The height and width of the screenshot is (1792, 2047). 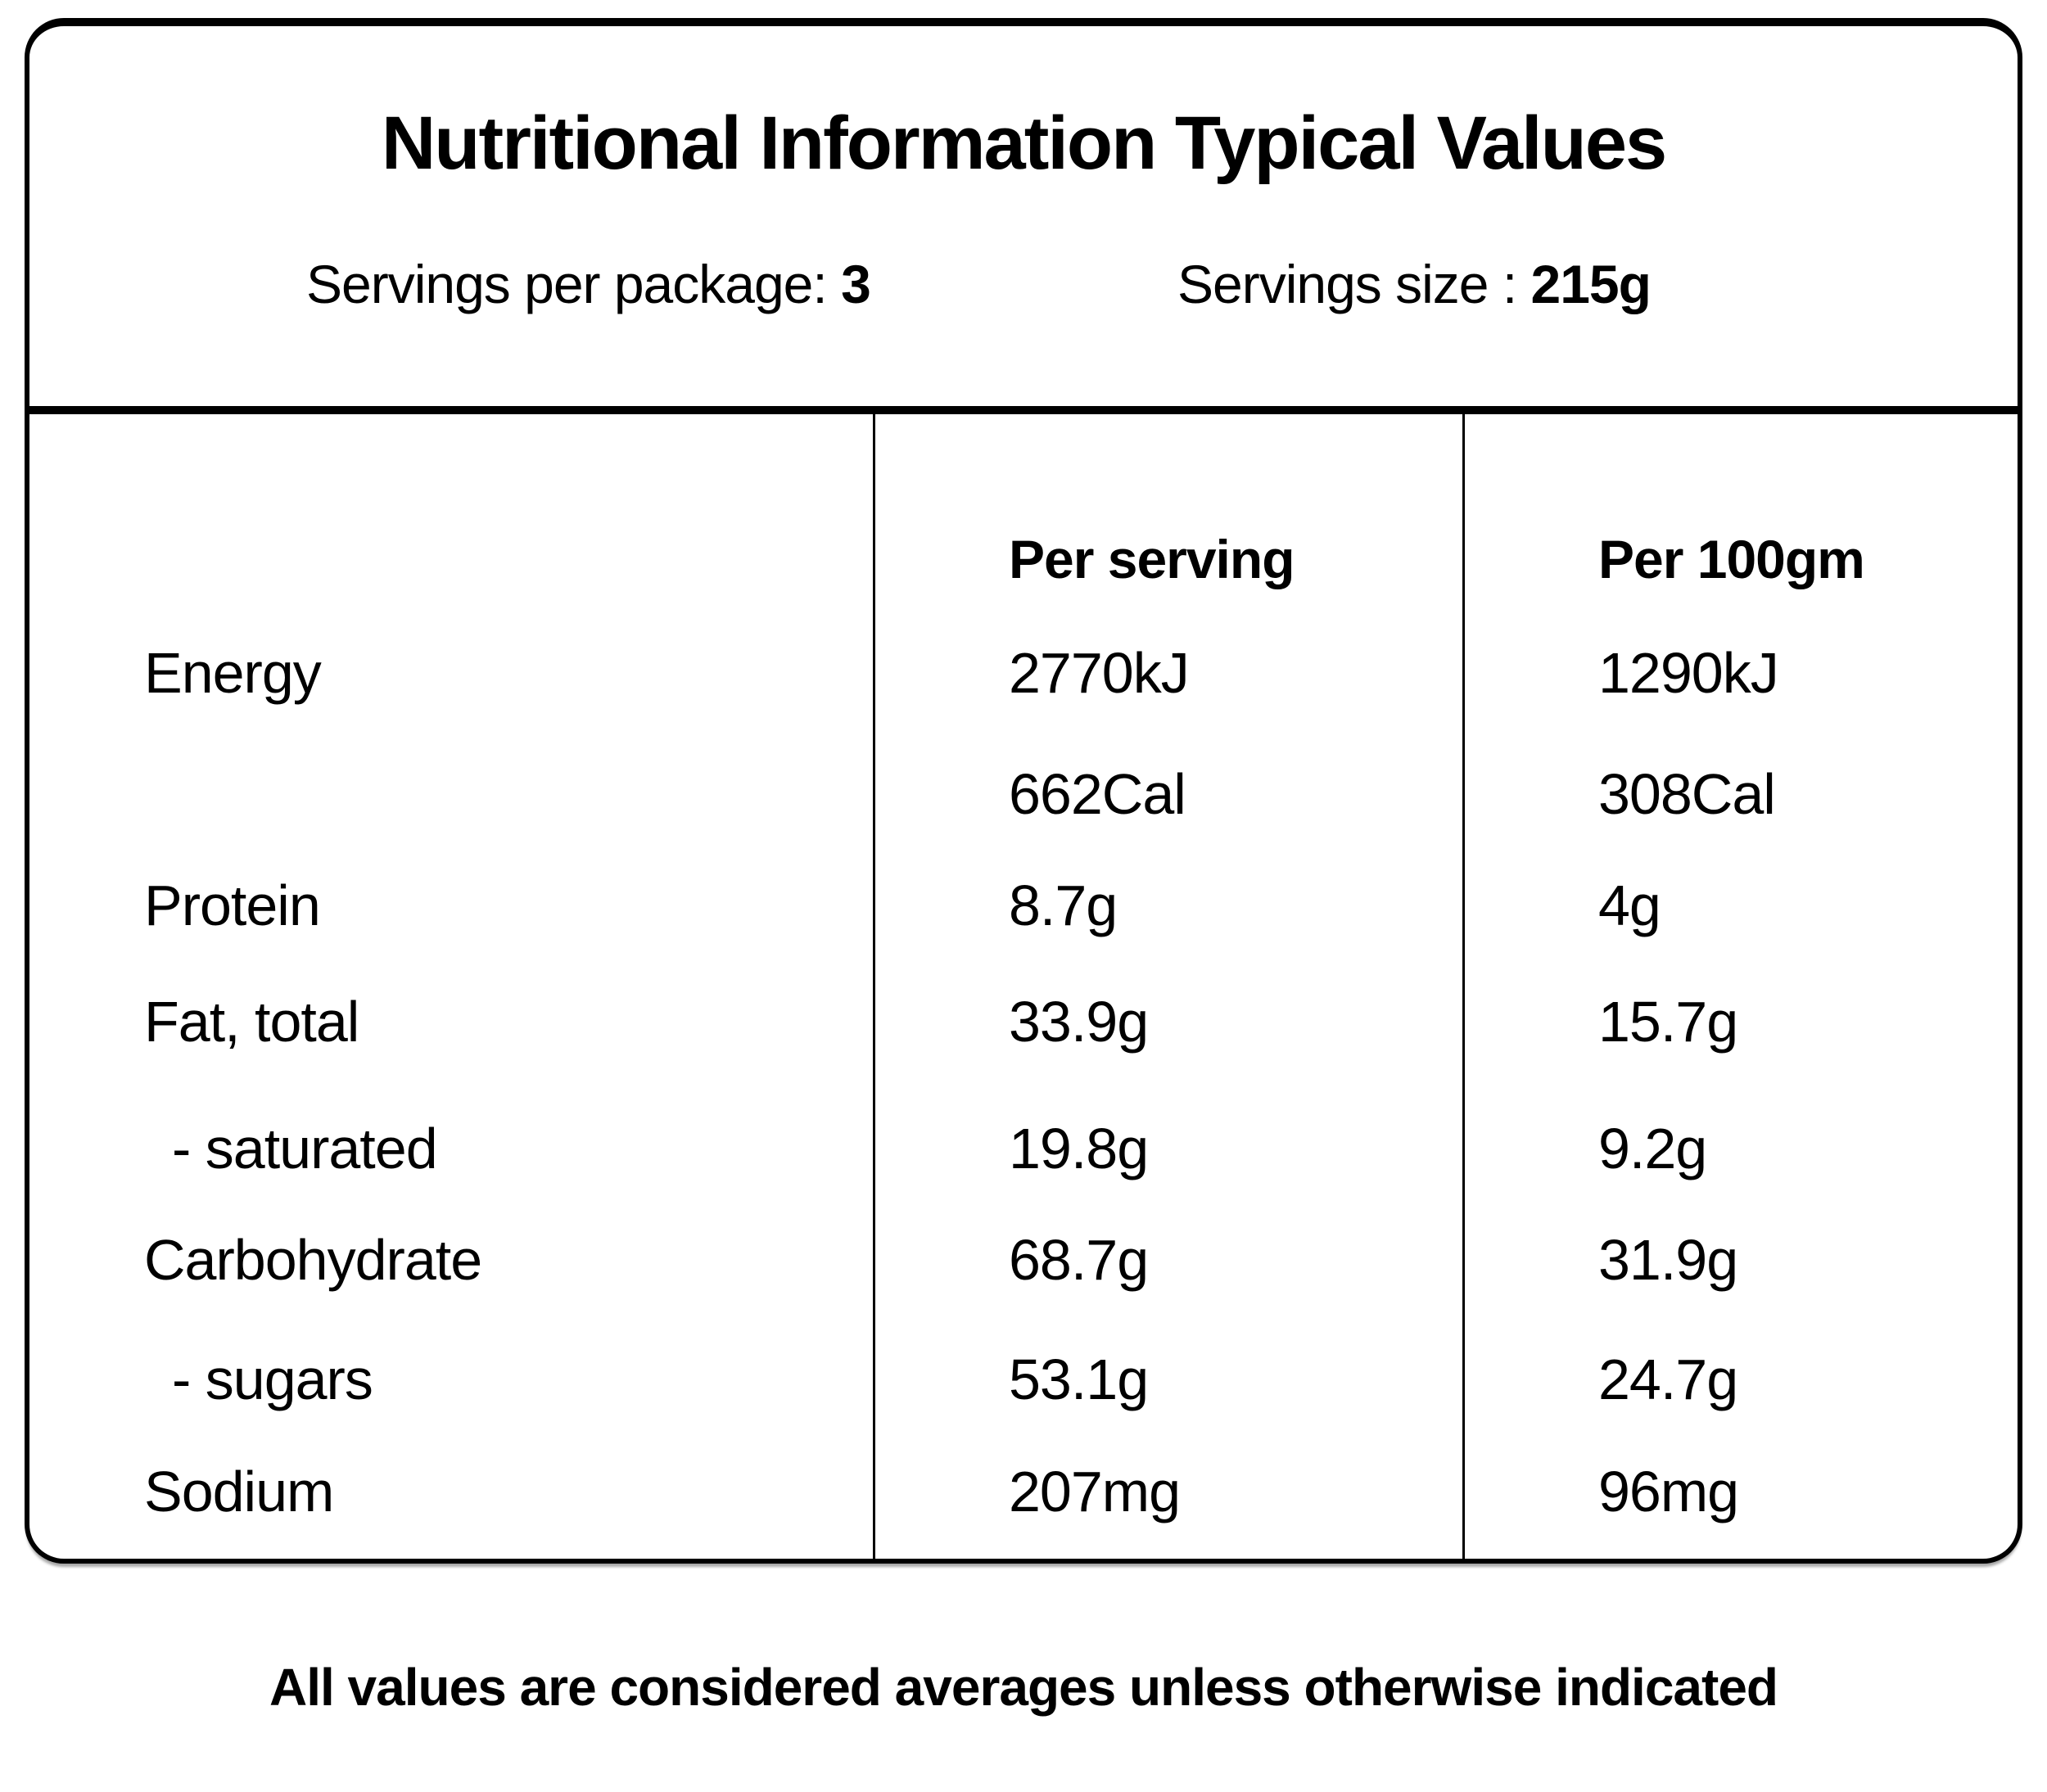 I want to click on row-value-per-100gm: 1290kJ, so click(x=1688, y=673).